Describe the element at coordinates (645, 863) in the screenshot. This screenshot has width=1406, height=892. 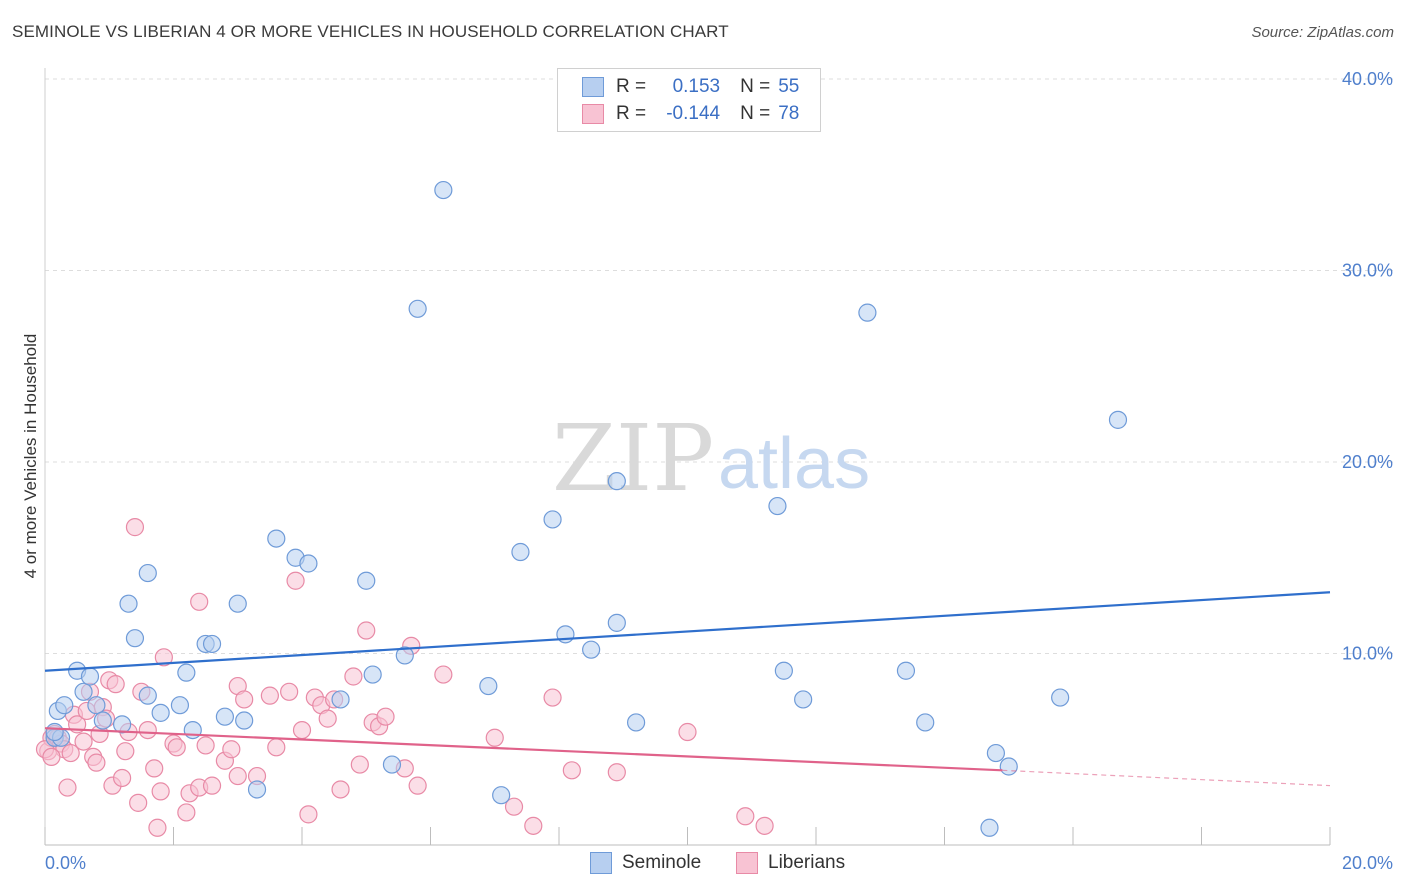
I see `legend-item-seminole: Seminole` at that location.